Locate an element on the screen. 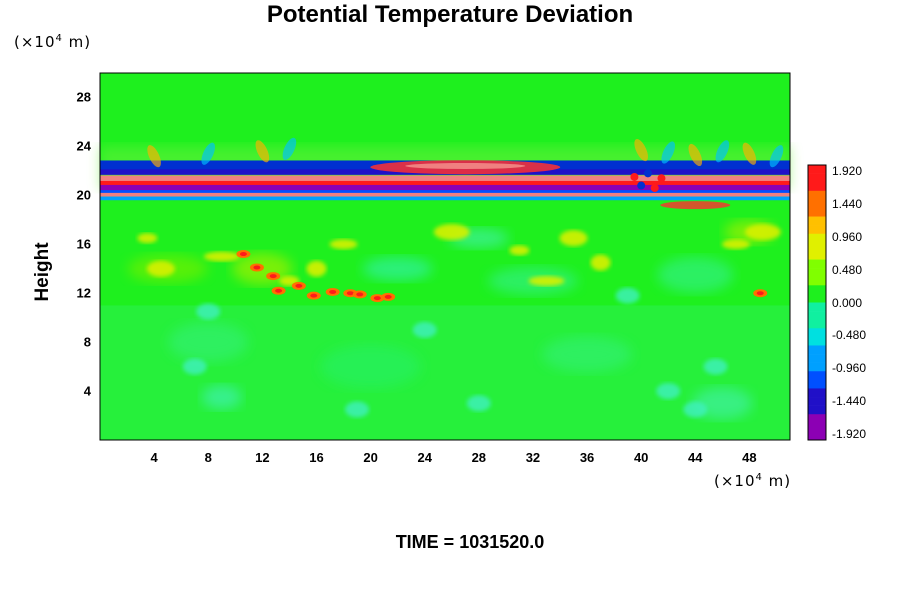  x-axis-unit: (×104 m) is located at coordinates (753, 481).